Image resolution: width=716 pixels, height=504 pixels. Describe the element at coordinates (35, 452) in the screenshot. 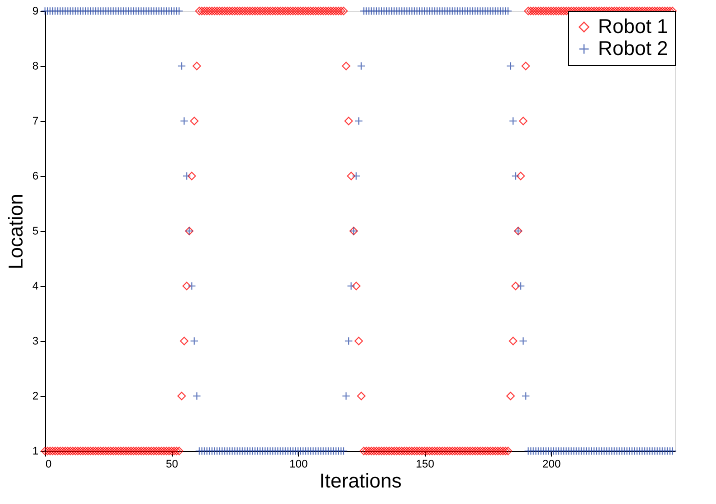

I see `y-tick-label: 1` at that location.